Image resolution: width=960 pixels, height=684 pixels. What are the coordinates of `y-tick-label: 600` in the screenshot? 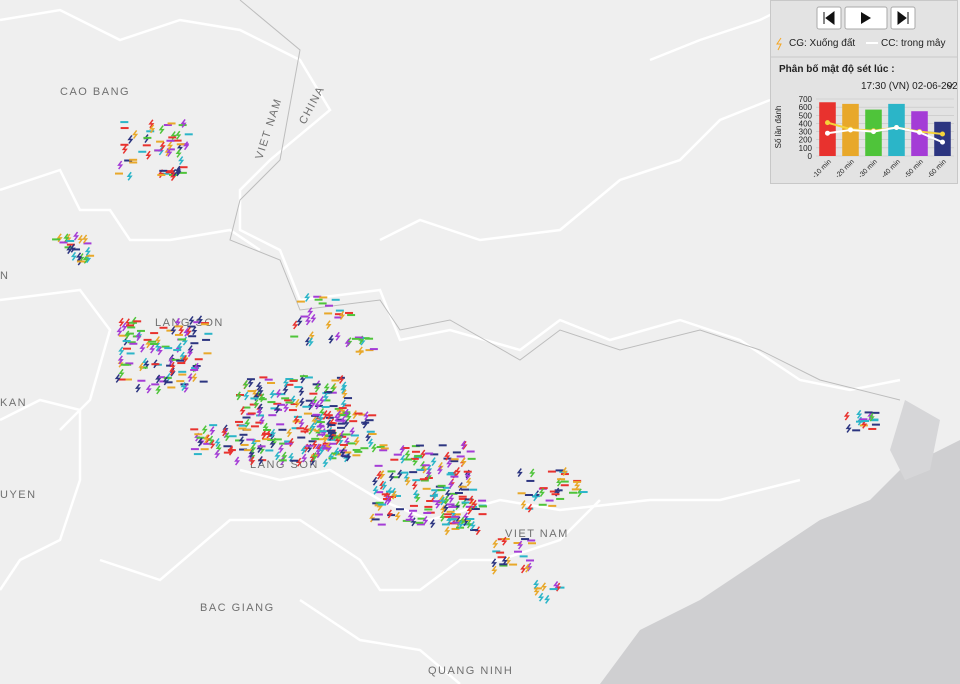 It's located at (806, 107).